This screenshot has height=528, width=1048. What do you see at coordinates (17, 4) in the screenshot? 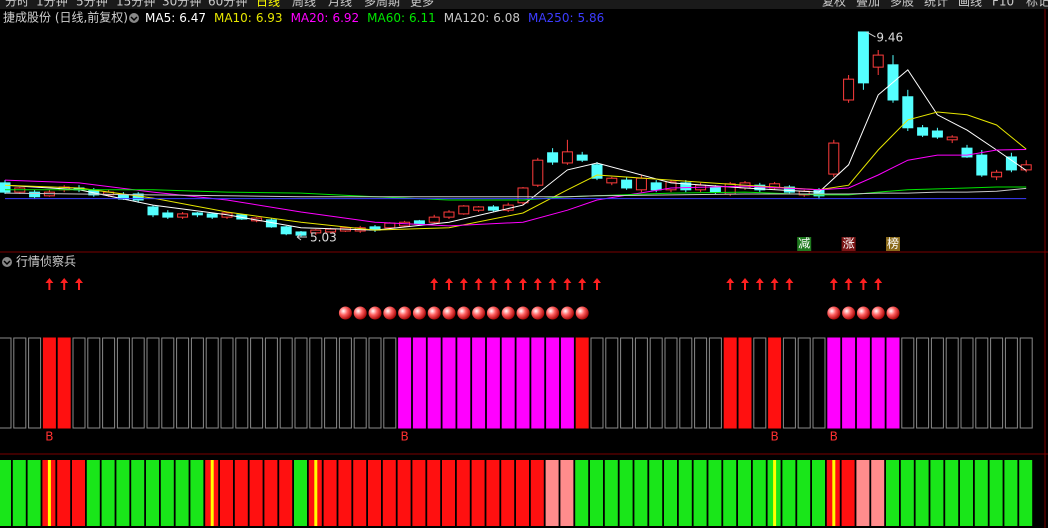
I see `toolbar-item: 分时` at bounding box center [17, 4].